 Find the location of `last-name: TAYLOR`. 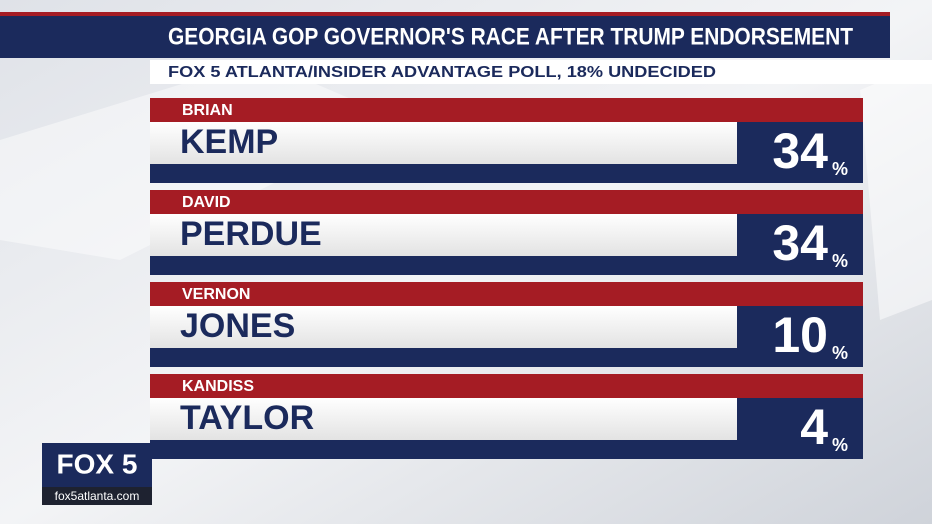

last-name: TAYLOR is located at coordinates (247, 418).